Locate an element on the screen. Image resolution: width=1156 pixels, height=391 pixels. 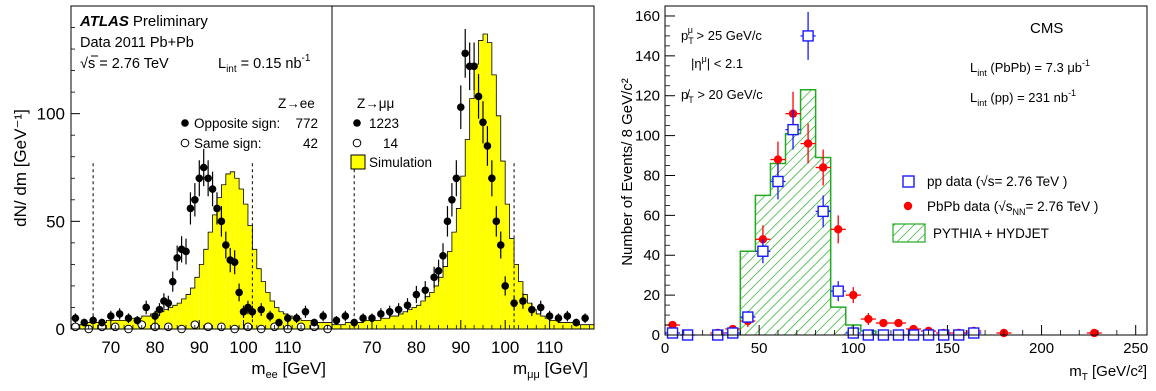
x-axis-unit: [GeV/c²] is located at coordinates (1117, 371).